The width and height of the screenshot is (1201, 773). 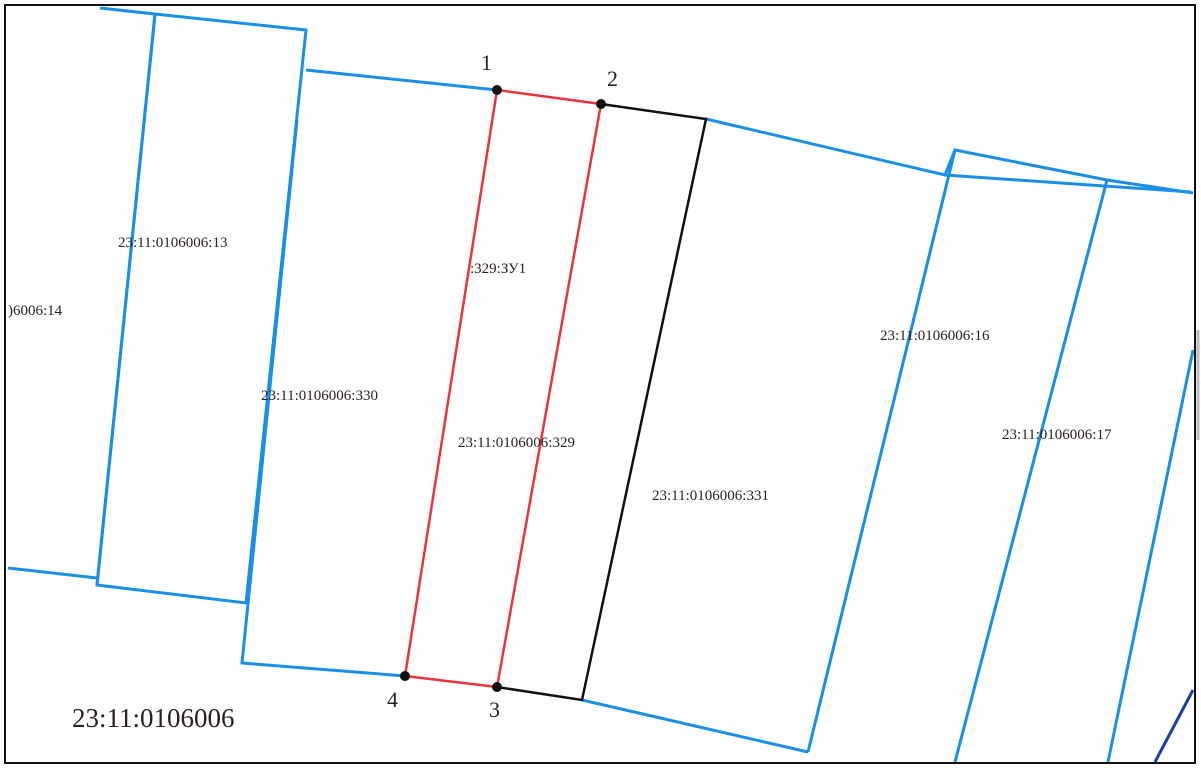 I want to click on new-parcel-label: :329:ЗУ1, so click(x=498, y=269).